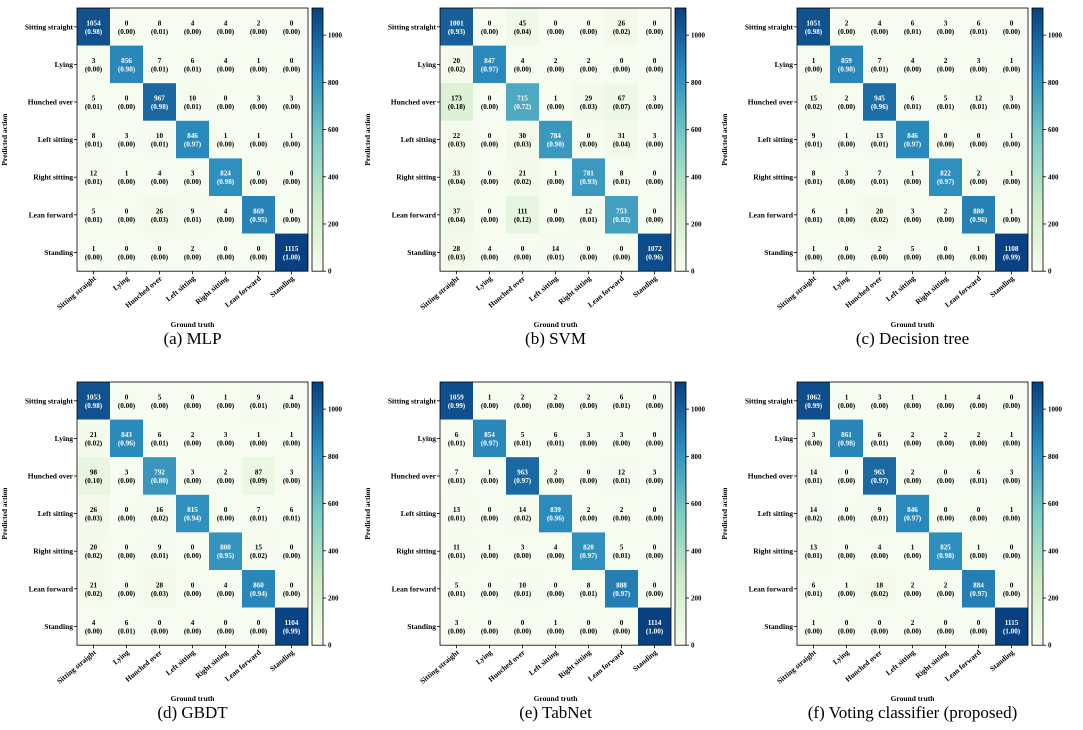 This screenshot has height=730, width=1083. Describe the element at coordinates (51, 214) in the screenshot. I see `y-tick-label-lean-forward: Lean forward` at that location.